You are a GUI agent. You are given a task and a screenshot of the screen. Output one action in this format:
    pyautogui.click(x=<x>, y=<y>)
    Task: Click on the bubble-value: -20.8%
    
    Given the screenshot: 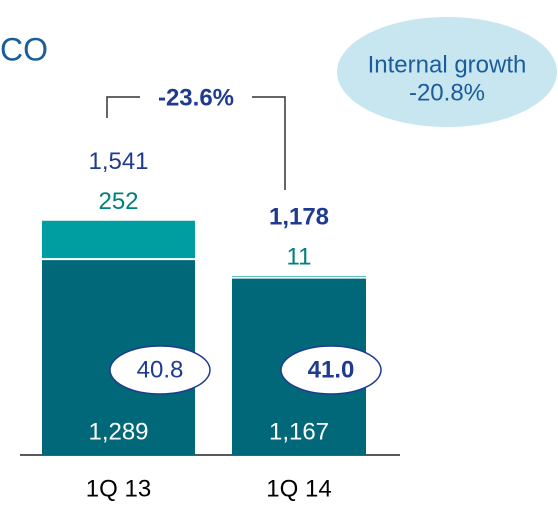 What is the action you would take?
    pyautogui.click(x=447, y=92)
    